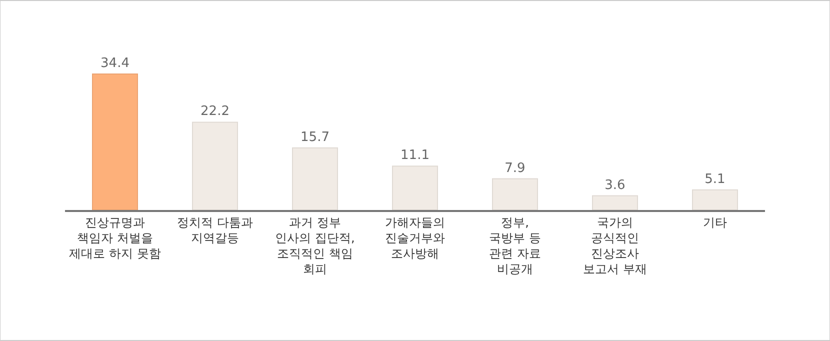 This screenshot has width=830, height=341. Describe the element at coordinates (515, 168) in the screenshot. I see `data-label: 7.9` at that location.